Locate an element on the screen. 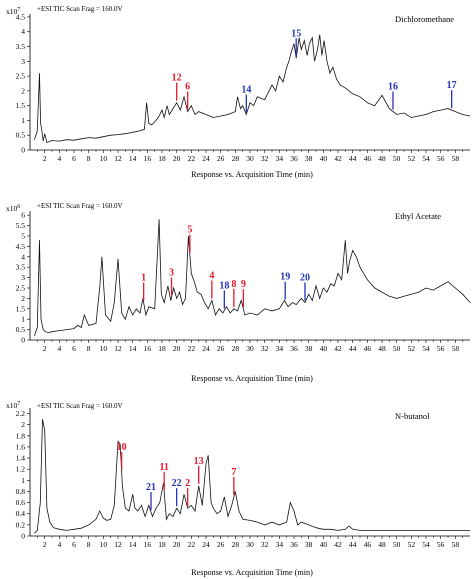  y-exponent-label: x107 is located at coordinates (13, 405).